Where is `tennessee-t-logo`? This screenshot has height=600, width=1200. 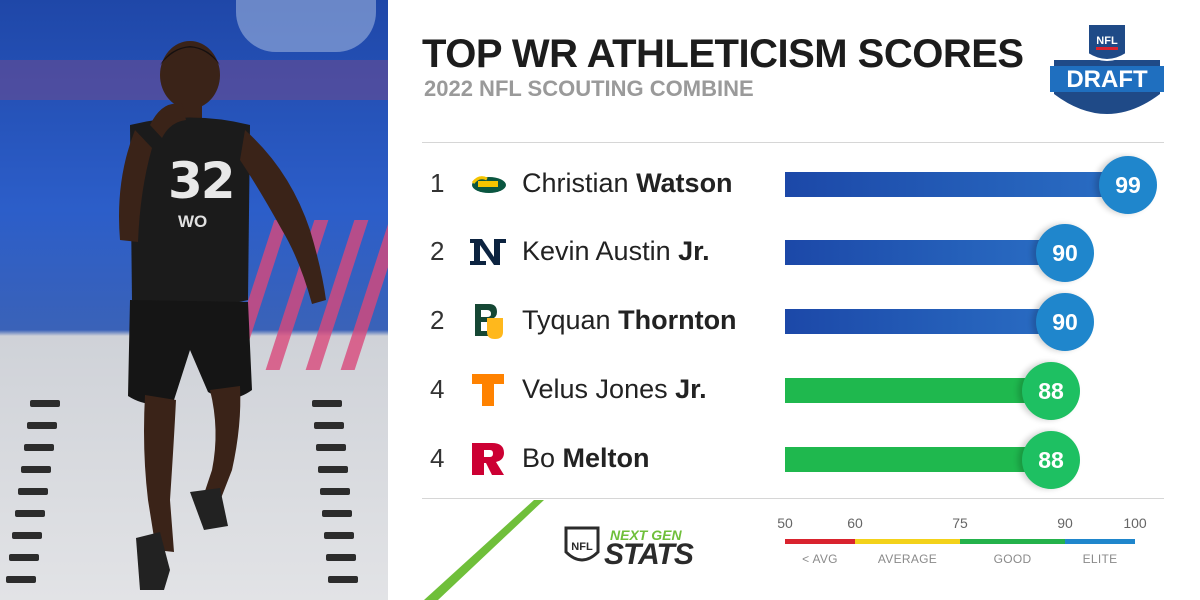
tennessee-t-logo is located at coordinates (488, 390).